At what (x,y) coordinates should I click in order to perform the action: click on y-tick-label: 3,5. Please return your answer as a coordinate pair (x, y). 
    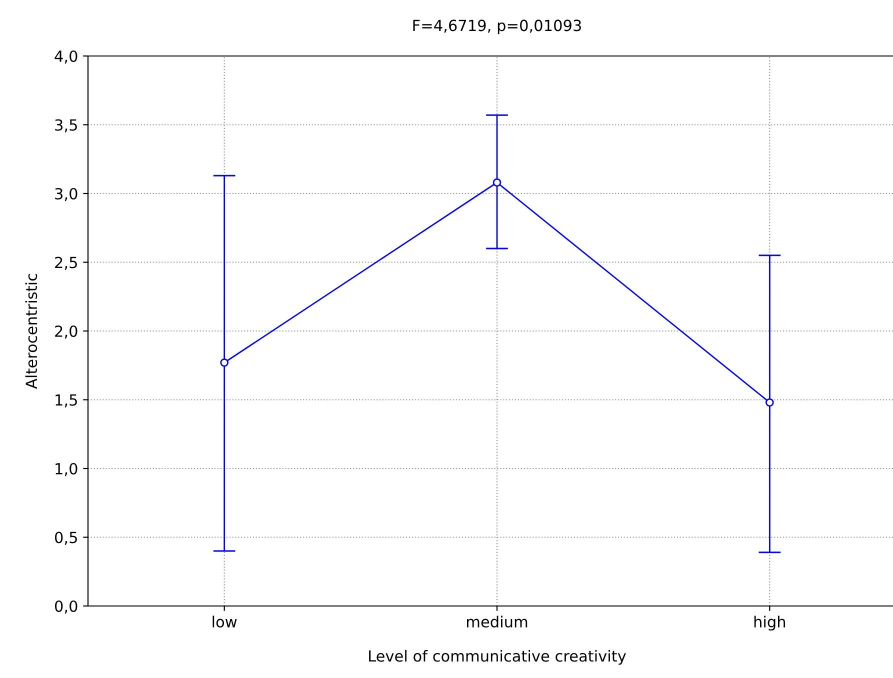
    Looking at the image, I should click on (66, 125).